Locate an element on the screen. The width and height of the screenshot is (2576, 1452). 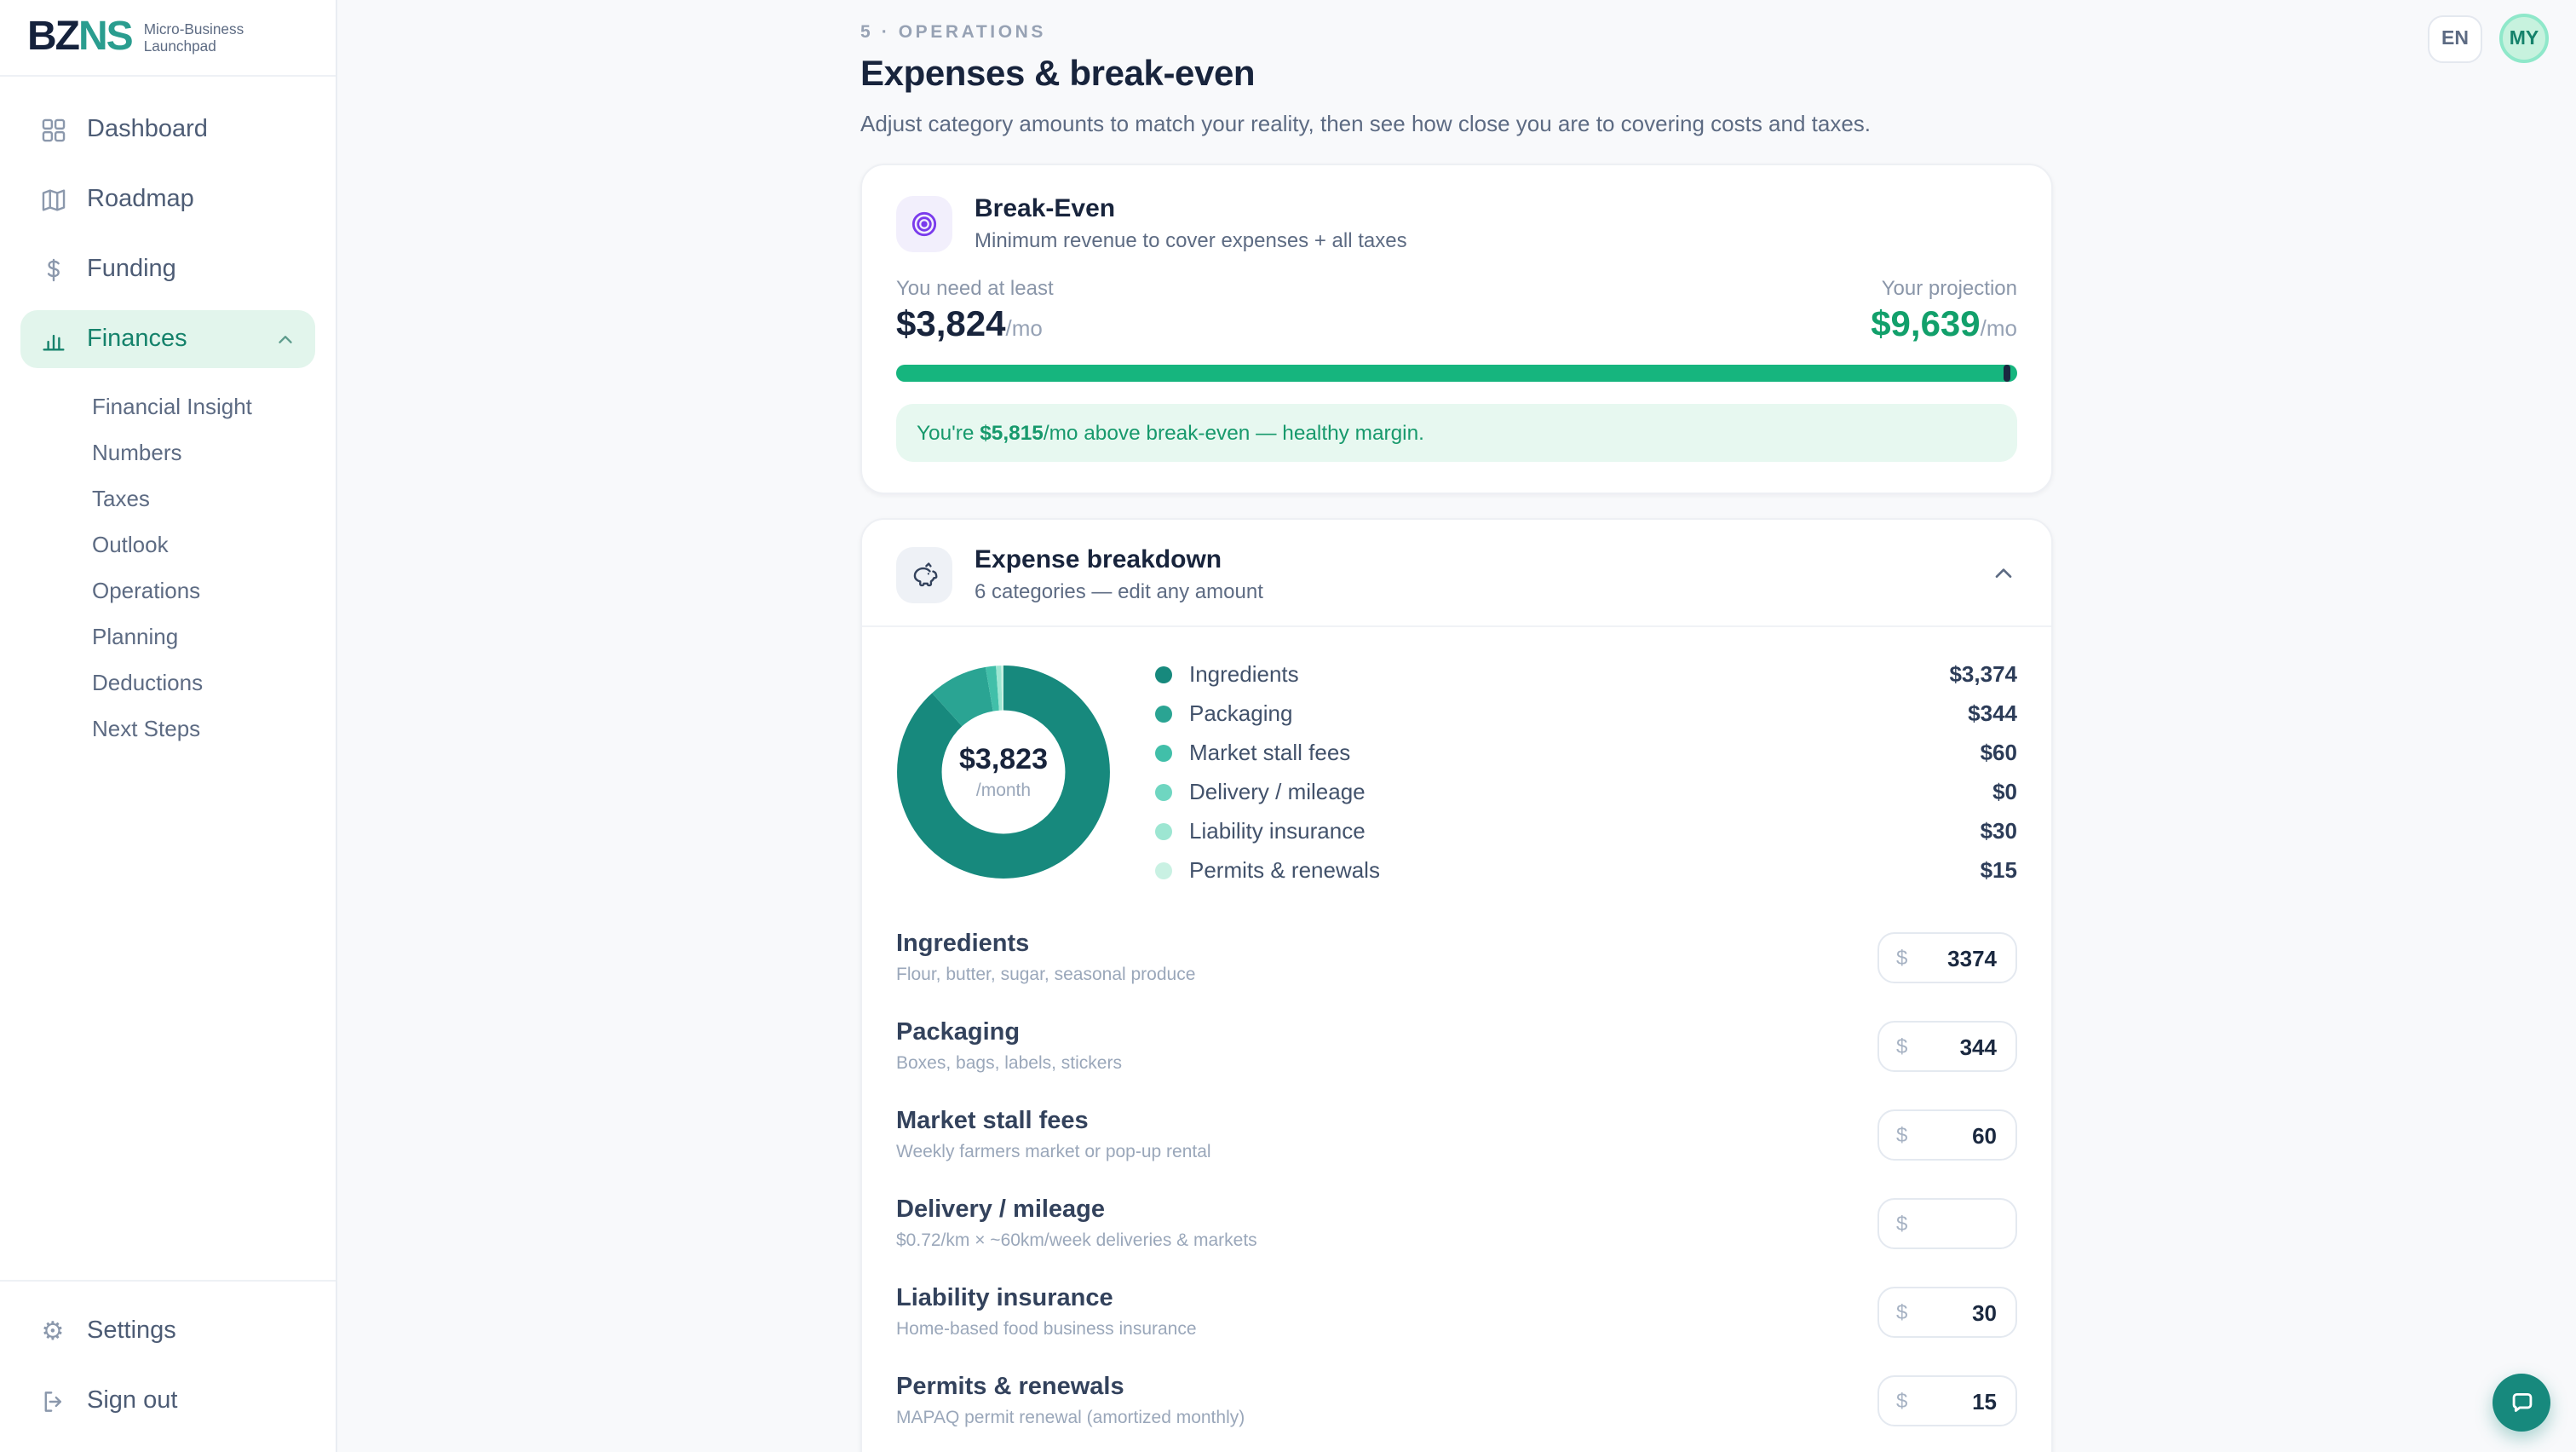
legend-label: Permits & renewals is located at coordinates (1285, 870).